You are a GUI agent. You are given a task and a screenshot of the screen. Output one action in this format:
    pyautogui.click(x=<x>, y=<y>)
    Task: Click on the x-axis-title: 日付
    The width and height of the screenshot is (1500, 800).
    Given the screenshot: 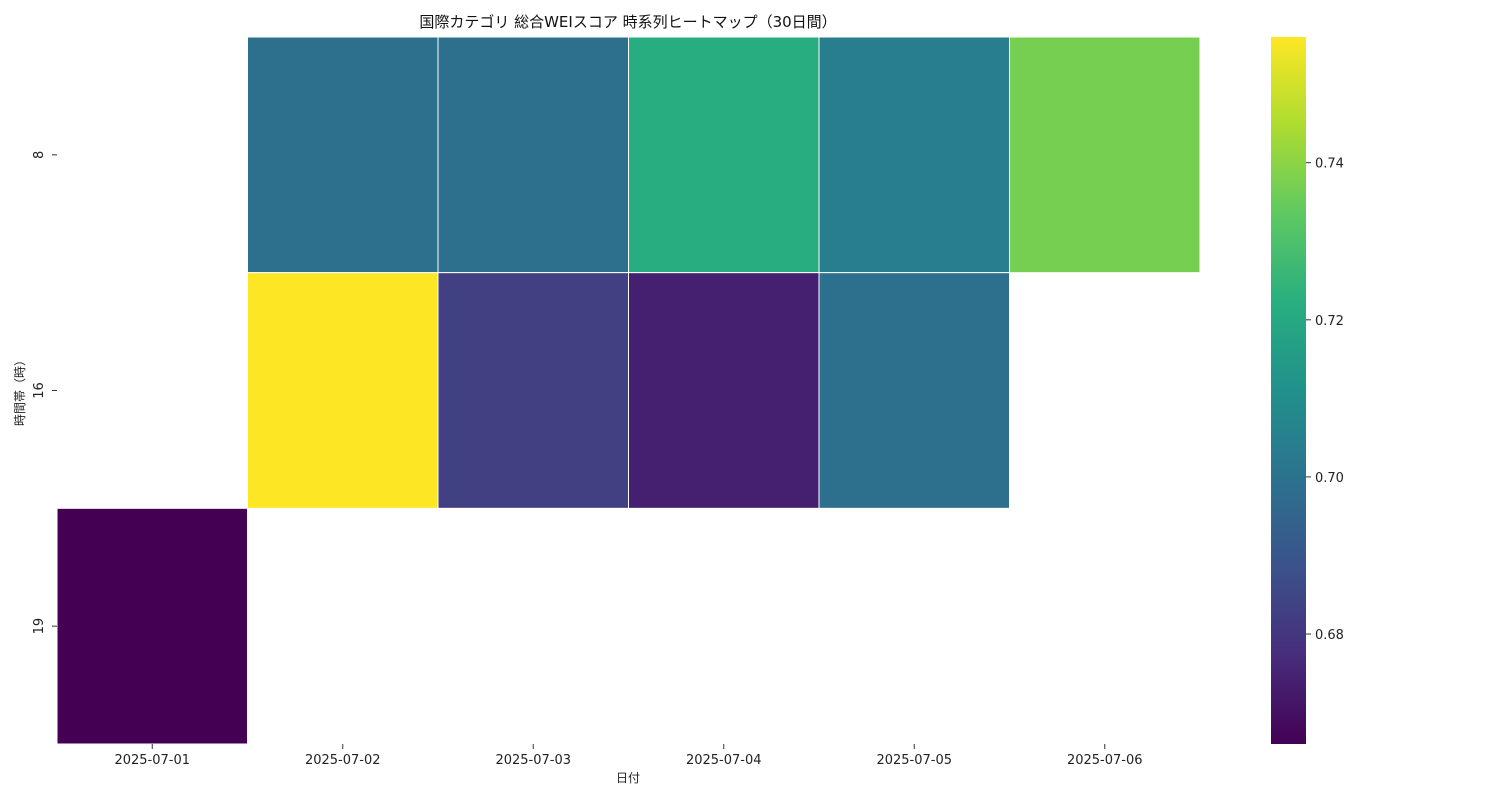 What is the action you would take?
    pyautogui.click(x=628, y=778)
    